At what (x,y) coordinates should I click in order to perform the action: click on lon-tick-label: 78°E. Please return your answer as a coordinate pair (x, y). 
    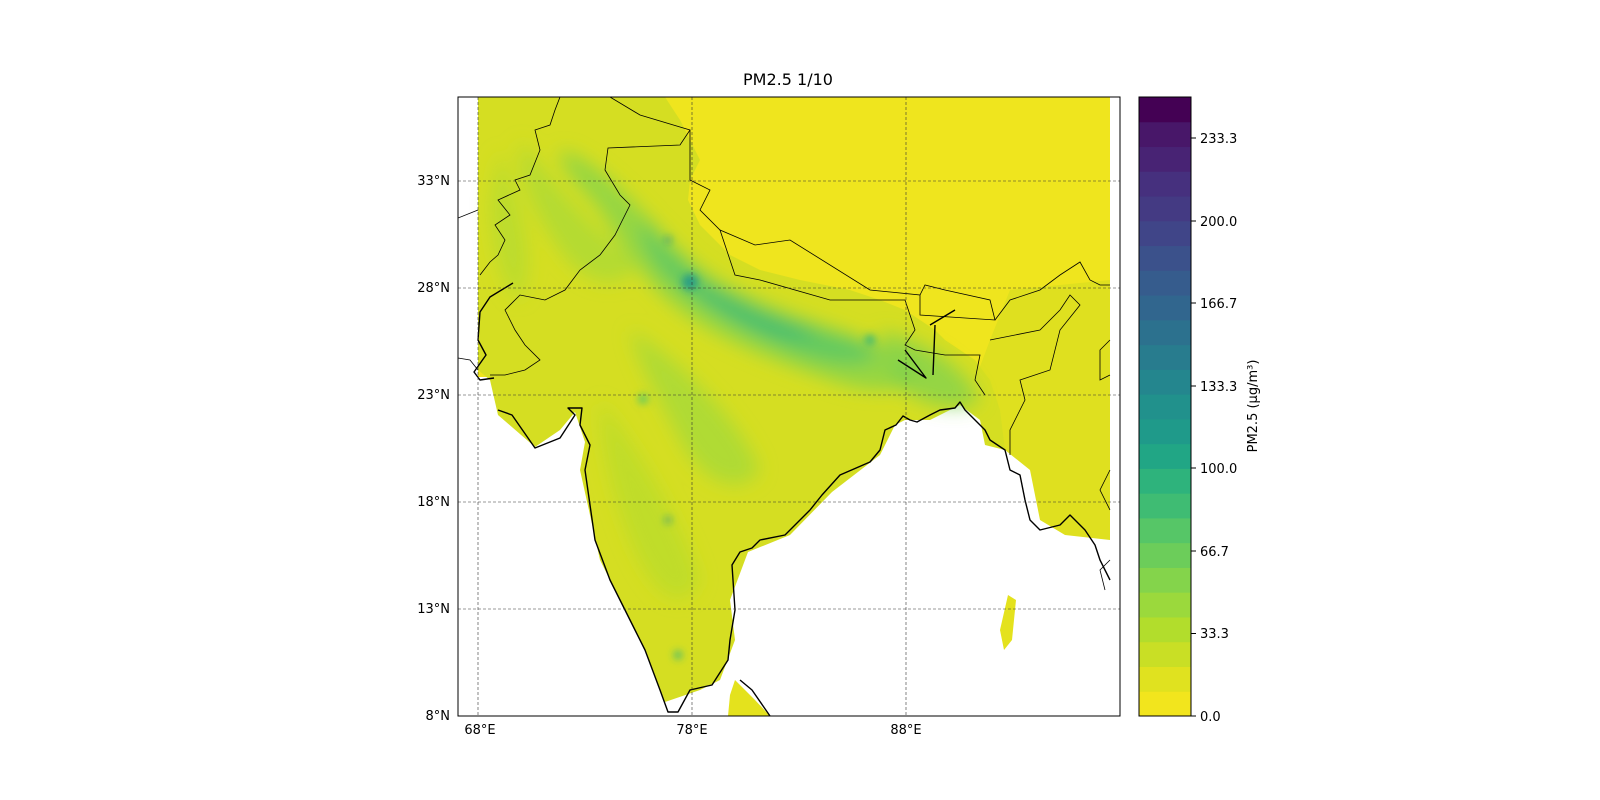
    Looking at the image, I should click on (691, 730).